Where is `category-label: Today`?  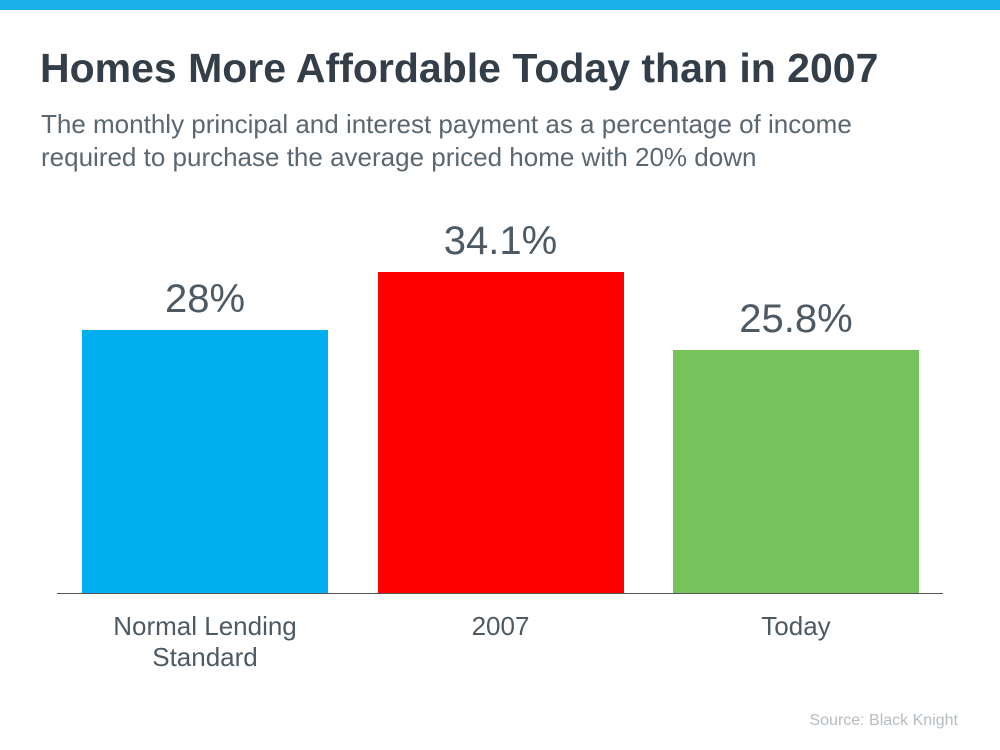
category-label: Today is located at coordinates (796, 626).